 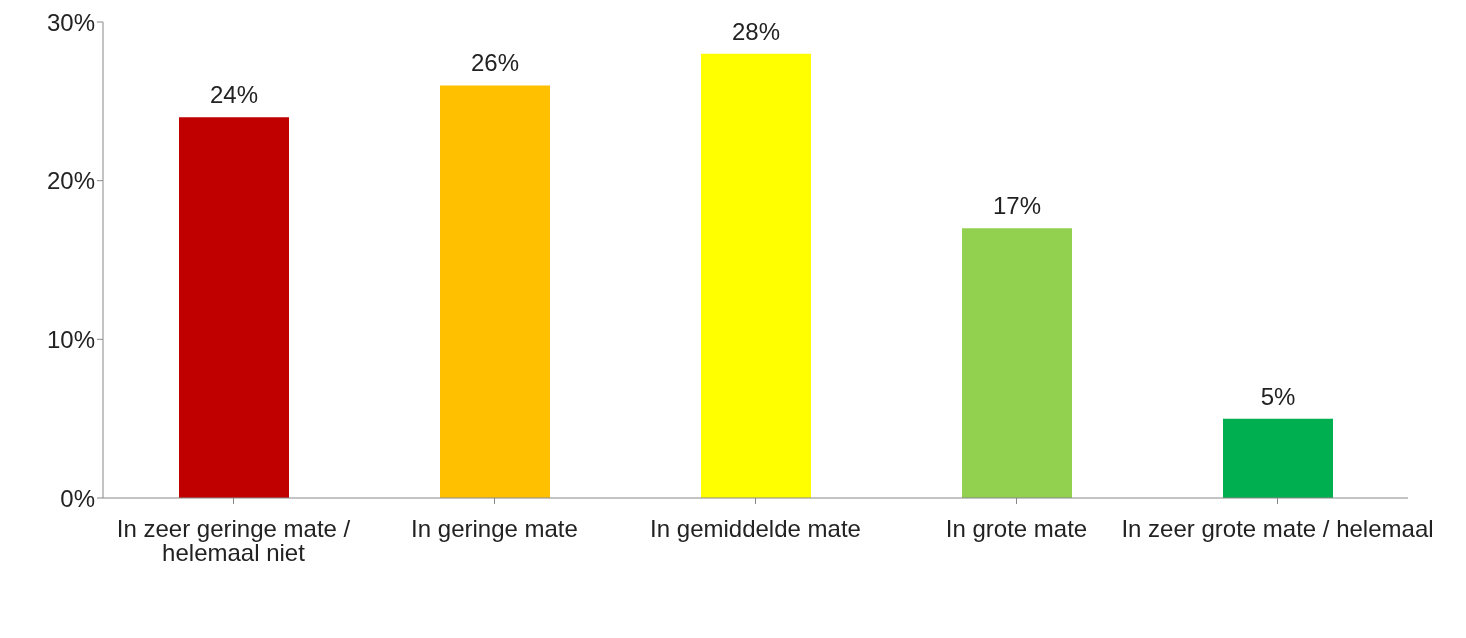 What do you see at coordinates (1278, 396) in the screenshot?
I see `data-label: 5%` at bounding box center [1278, 396].